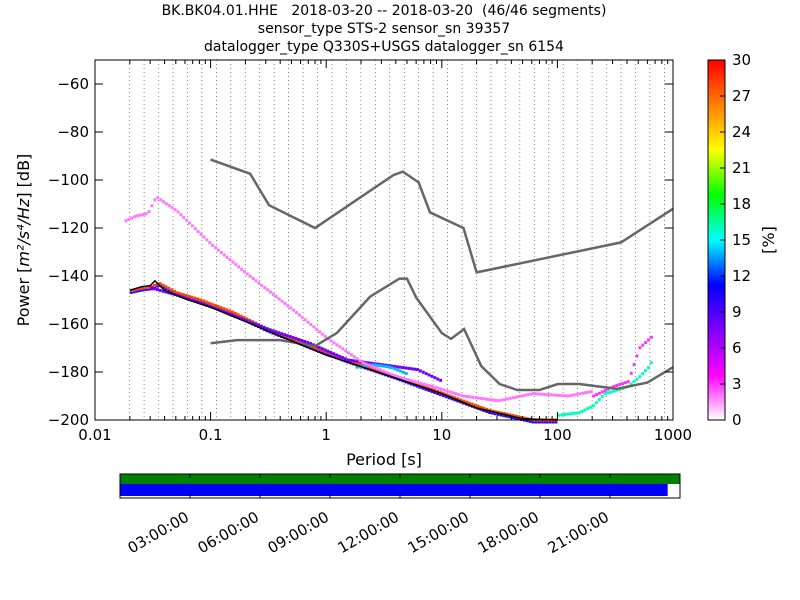 This screenshot has height=600, width=800. I want to click on colorbar-tick-label: 6, so click(737, 348).